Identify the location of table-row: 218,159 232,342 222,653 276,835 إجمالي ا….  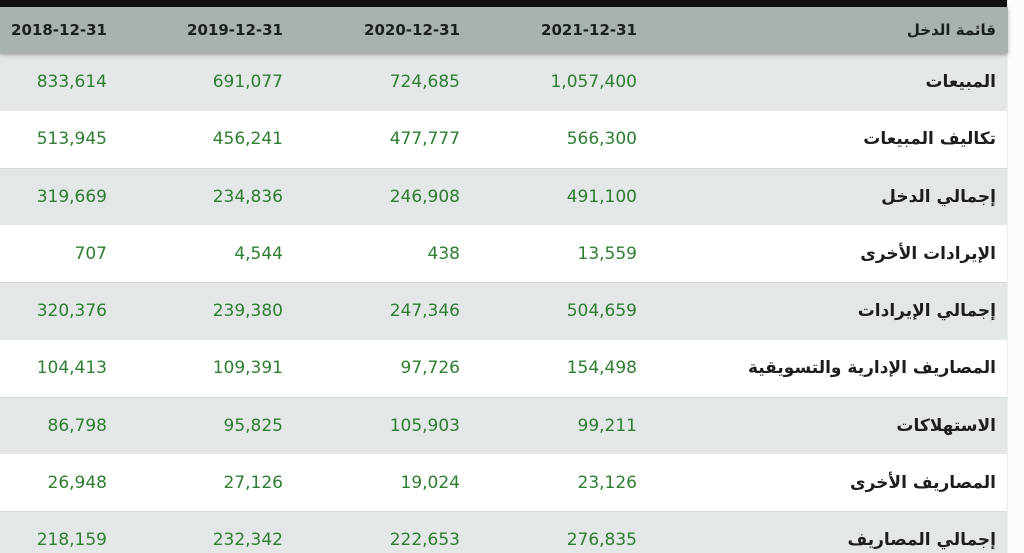
(504, 532).